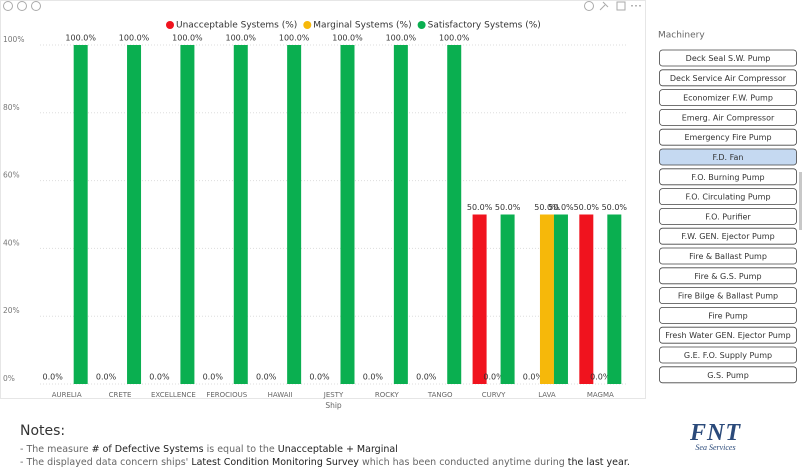 Image resolution: width=806 pixels, height=473 pixels. Describe the element at coordinates (22, 6) in the screenshot. I see `drill-down-icon` at that location.